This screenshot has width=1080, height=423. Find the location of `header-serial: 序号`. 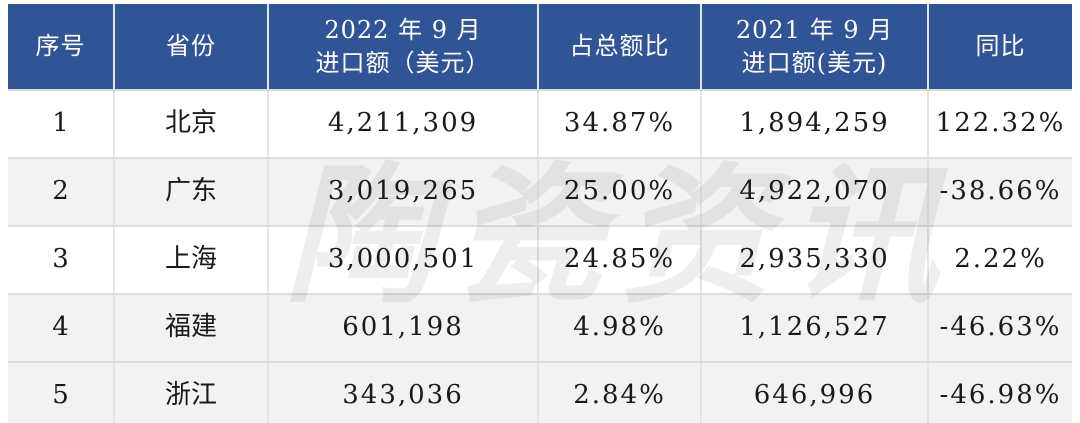

header-serial: 序号 is located at coordinates (60, 46).